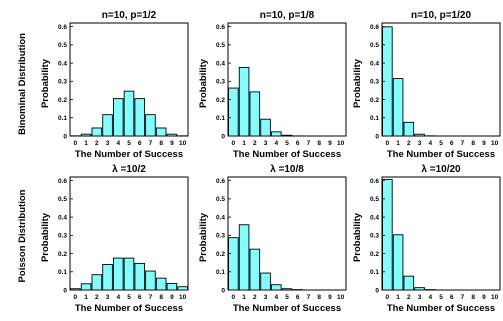  What do you see at coordinates (22, 235) in the screenshot?
I see `row-label-poisson: Poisson Distribution` at bounding box center [22, 235].